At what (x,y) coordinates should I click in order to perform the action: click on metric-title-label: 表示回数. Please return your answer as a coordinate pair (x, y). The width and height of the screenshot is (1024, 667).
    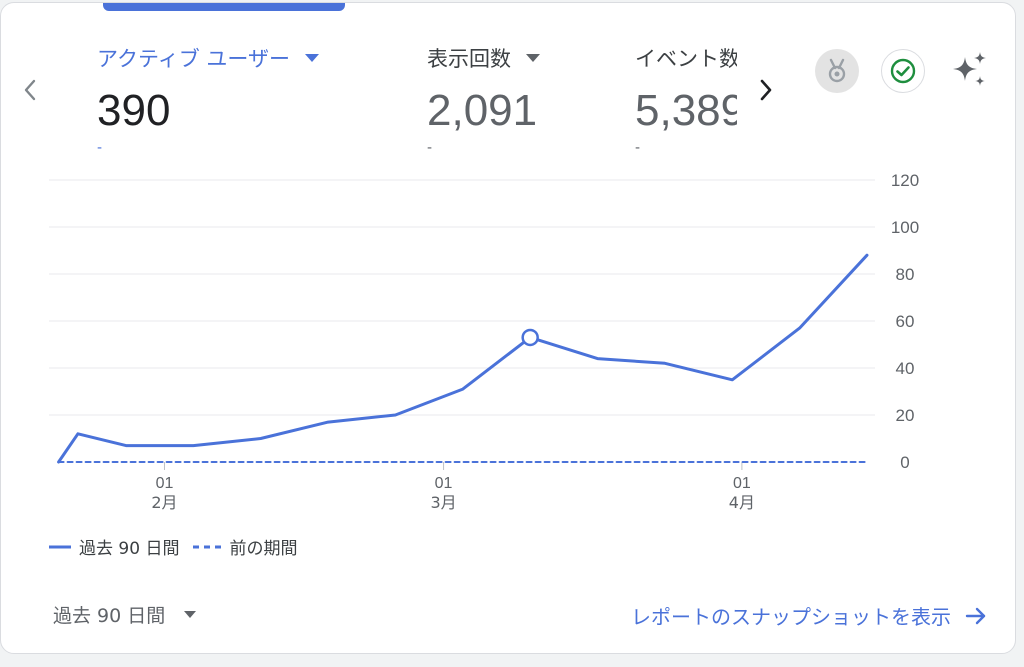
    Looking at the image, I should click on (469, 59).